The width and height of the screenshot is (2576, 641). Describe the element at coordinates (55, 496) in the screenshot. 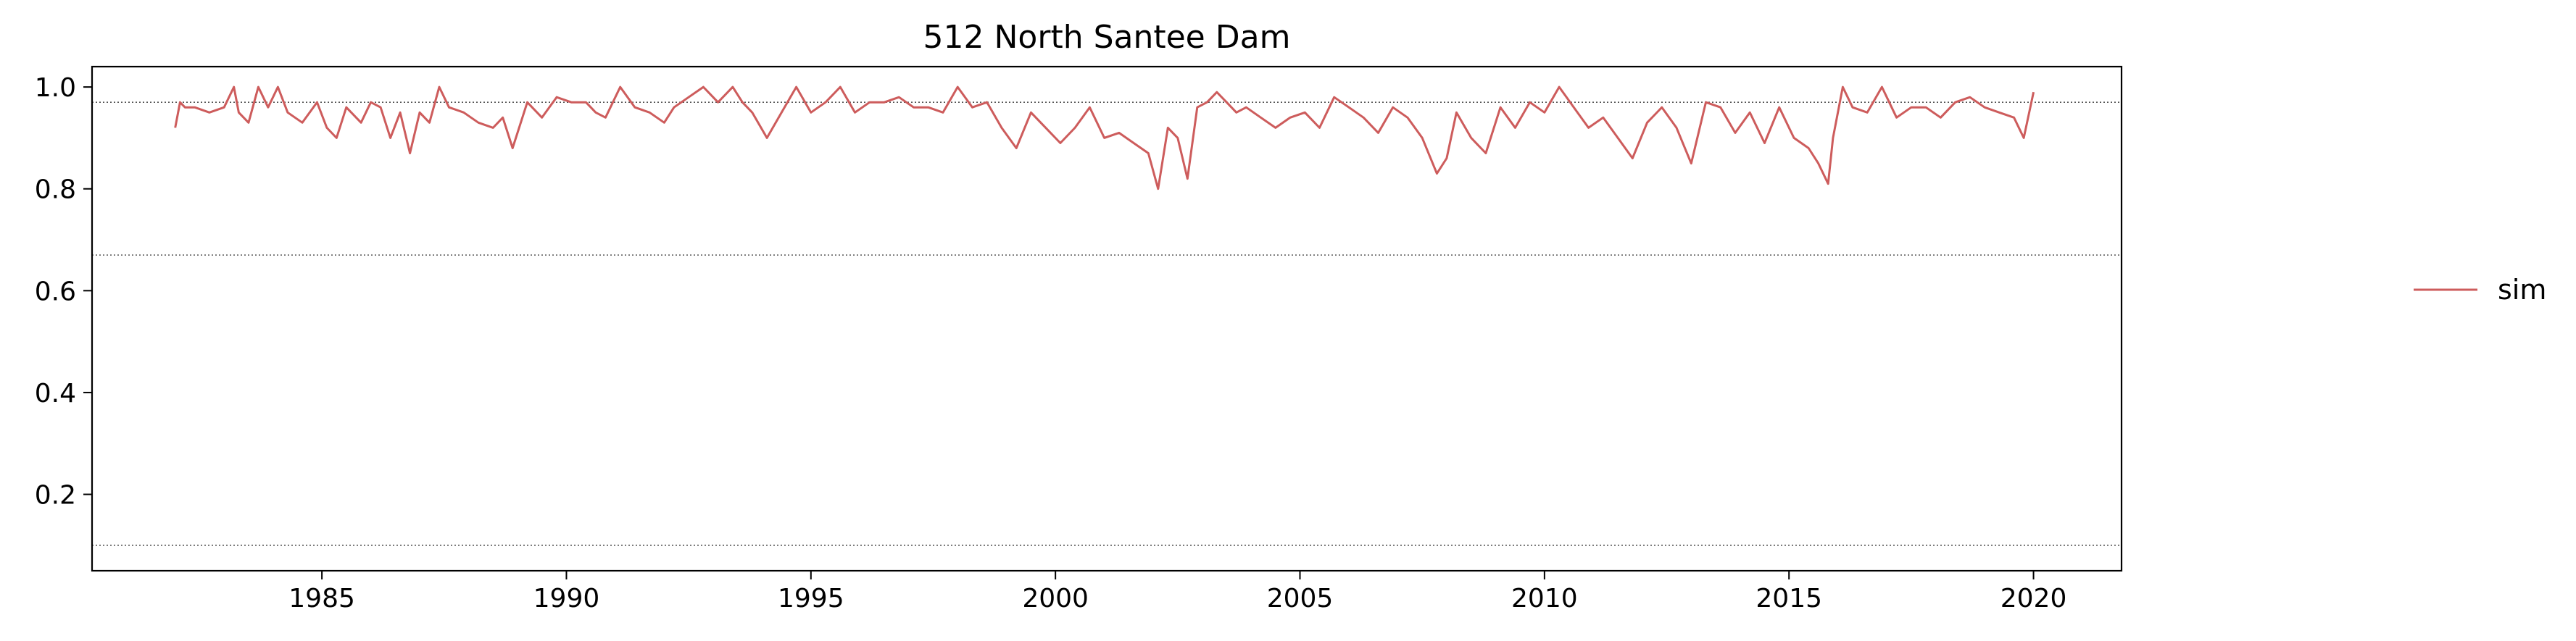

I see `y-tick-label: 0.2` at that location.